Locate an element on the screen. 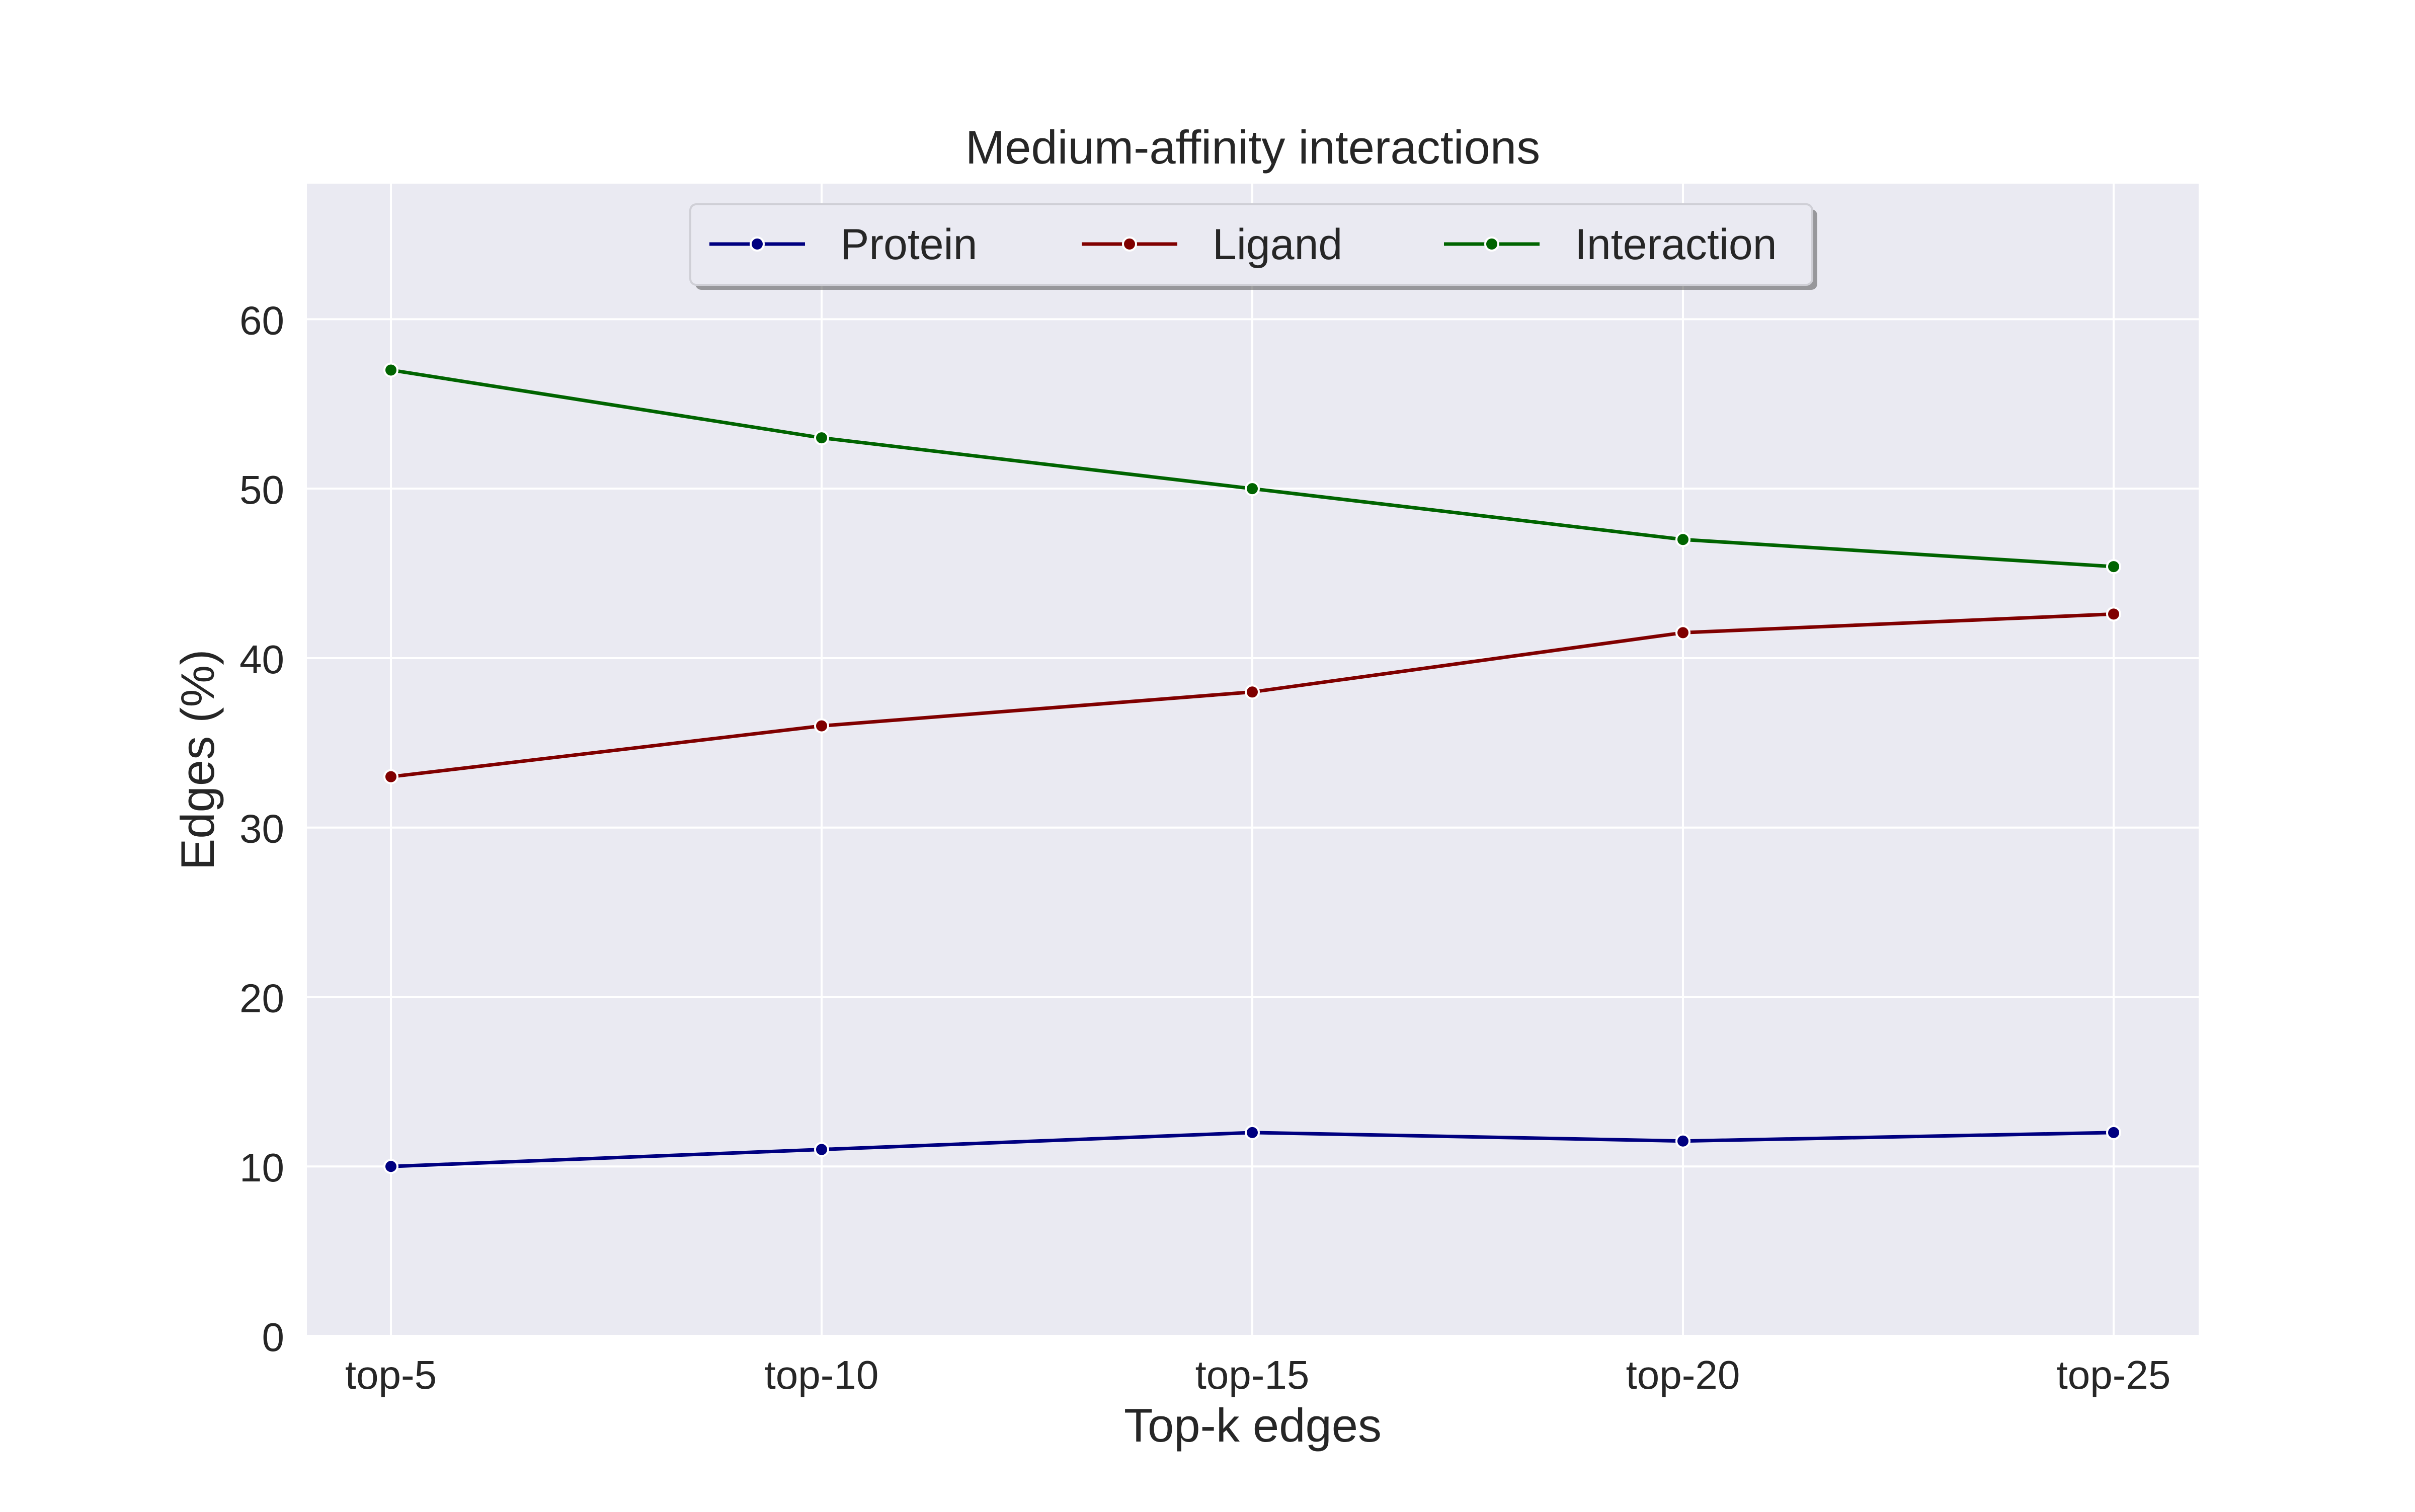  y-tick-label: 50 is located at coordinates (262, 489).